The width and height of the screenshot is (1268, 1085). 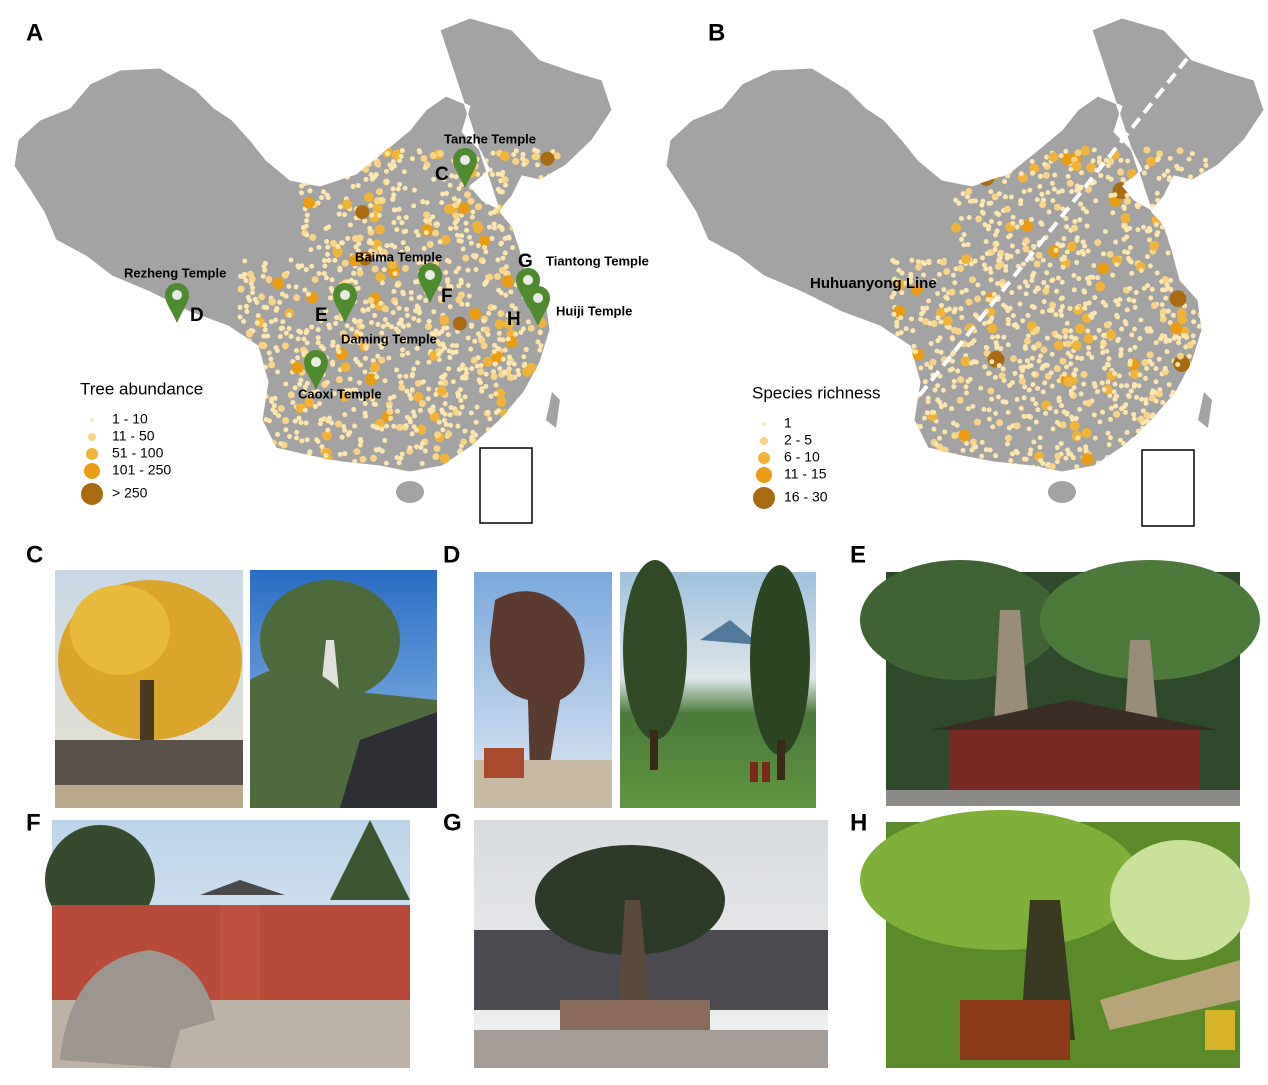 What do you see at coordinates (430, 283) in the screenshot?
I see `location-pin` at bounding box center [430, 283].